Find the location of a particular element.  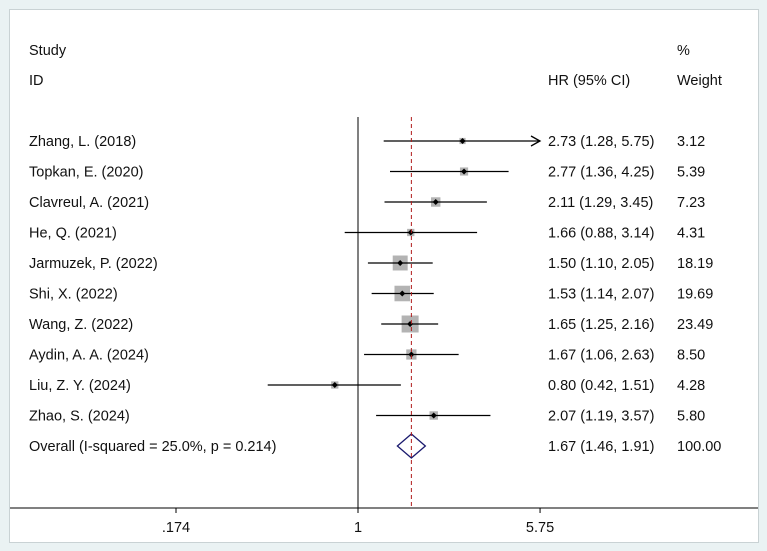

study-ci-text: 1.53 (1.14, 2.07) is located at coordinates (601, 295).